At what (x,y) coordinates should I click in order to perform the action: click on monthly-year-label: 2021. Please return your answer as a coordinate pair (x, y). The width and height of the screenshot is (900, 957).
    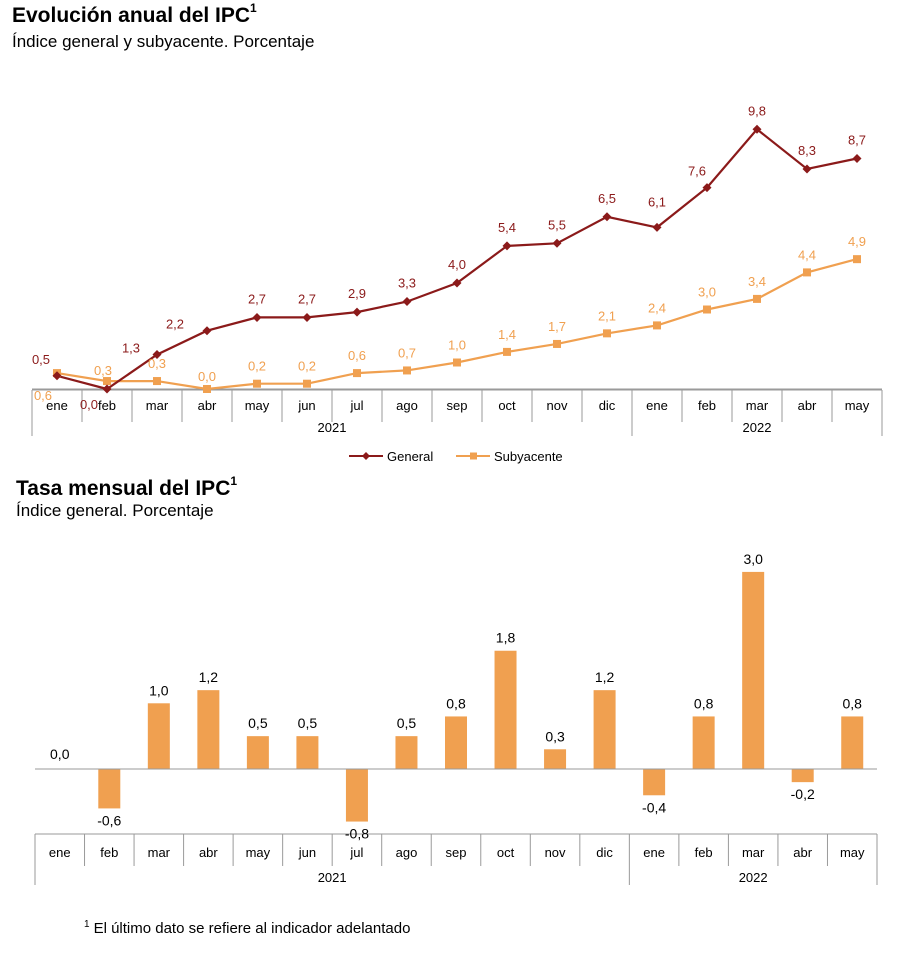
    Looking at the image, I should click on (332, 877).